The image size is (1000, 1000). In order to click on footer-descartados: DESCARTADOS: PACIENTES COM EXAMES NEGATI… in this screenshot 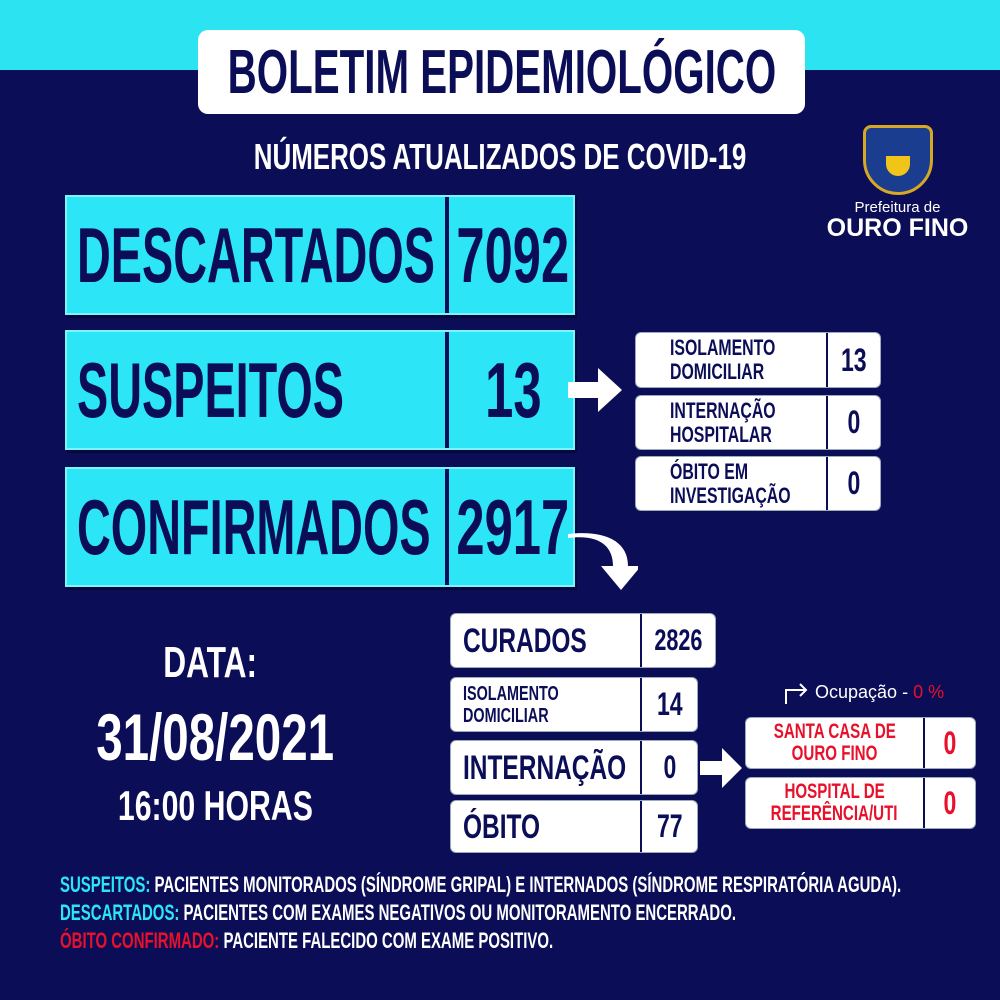, I will do `click(398, 912)`.